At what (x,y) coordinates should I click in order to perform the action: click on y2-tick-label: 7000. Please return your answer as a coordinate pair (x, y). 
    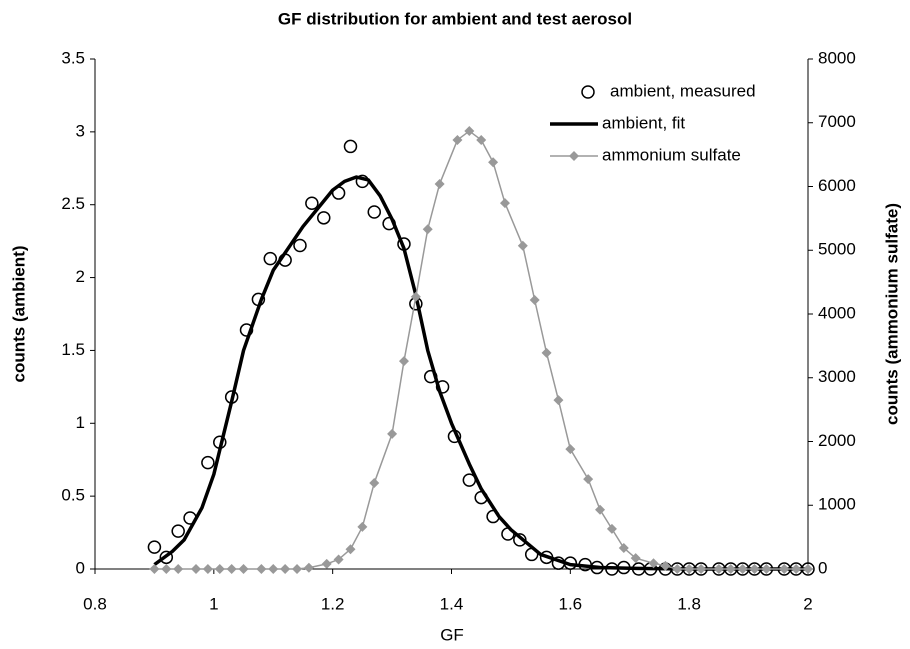
    Looking at the image, I should click on (837, 121).